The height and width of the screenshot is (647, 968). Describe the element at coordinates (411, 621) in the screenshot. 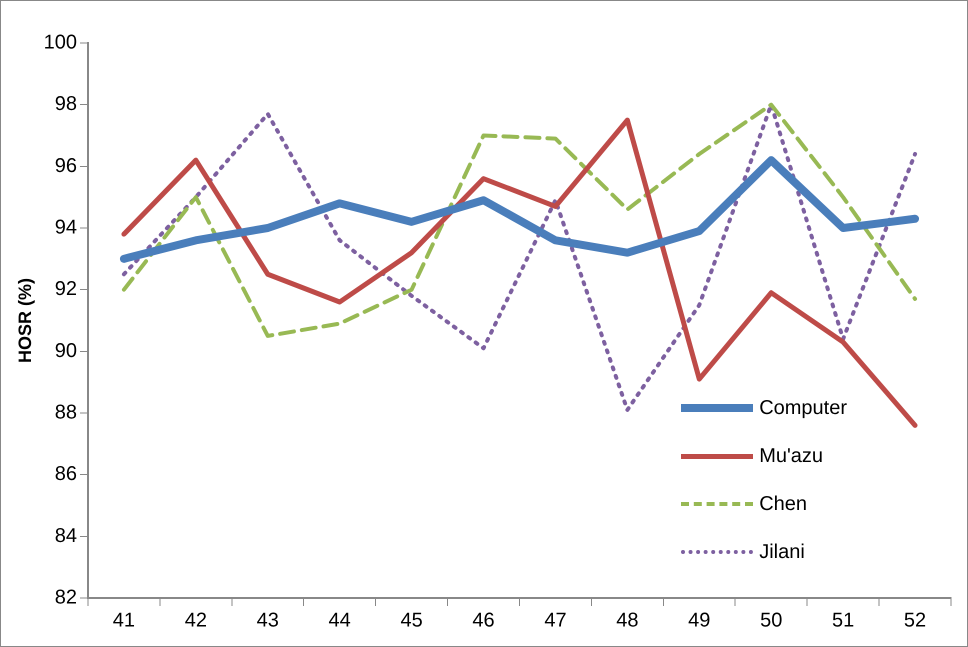

I see `x-tick-label: 45` at that location.